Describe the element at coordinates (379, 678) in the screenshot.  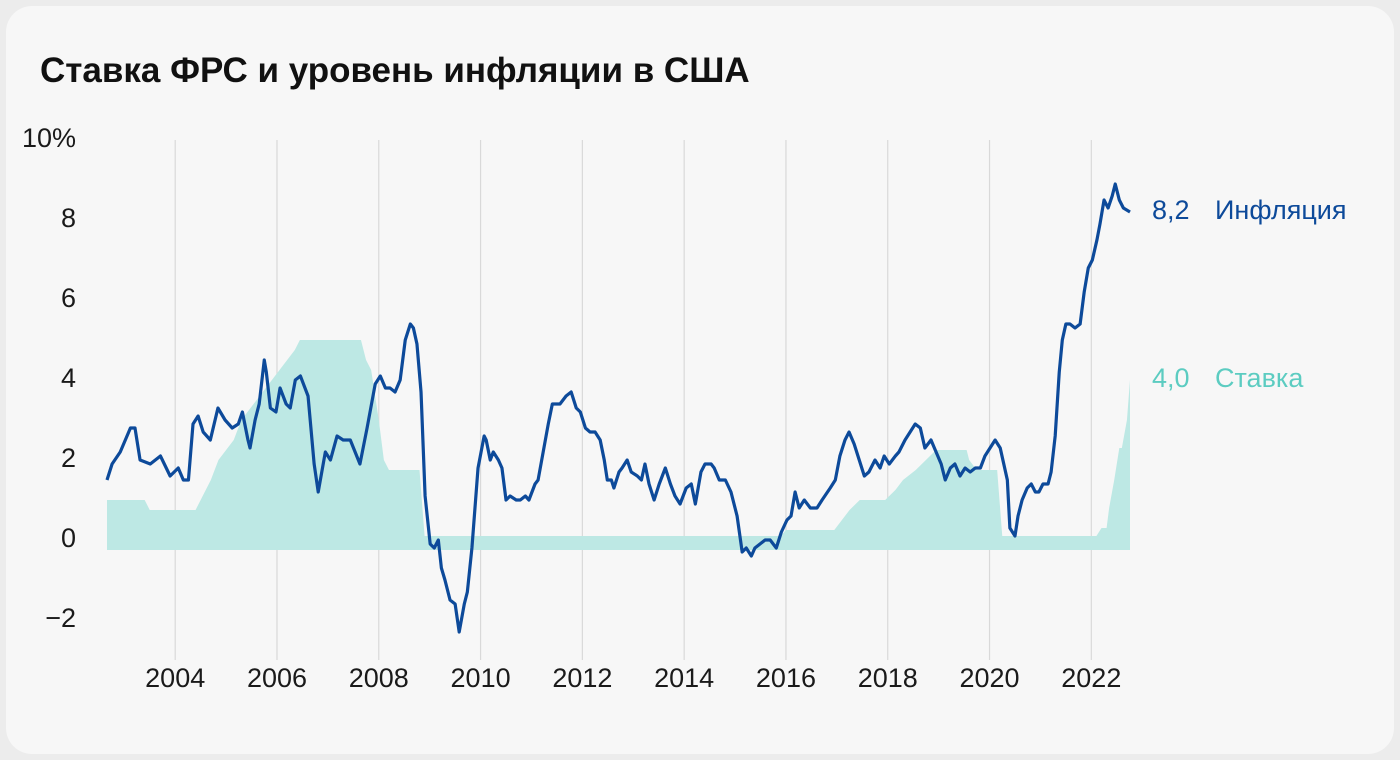
I see `x-tick-label: 2008` at that location.